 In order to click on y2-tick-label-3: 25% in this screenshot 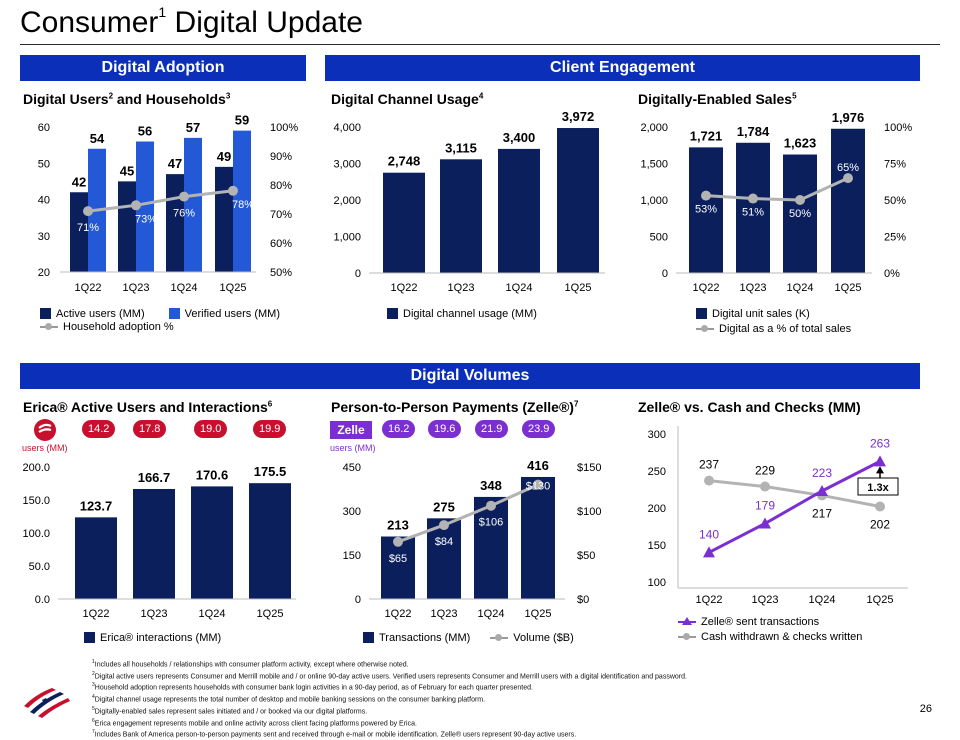, I will do `click(895, 238)`.